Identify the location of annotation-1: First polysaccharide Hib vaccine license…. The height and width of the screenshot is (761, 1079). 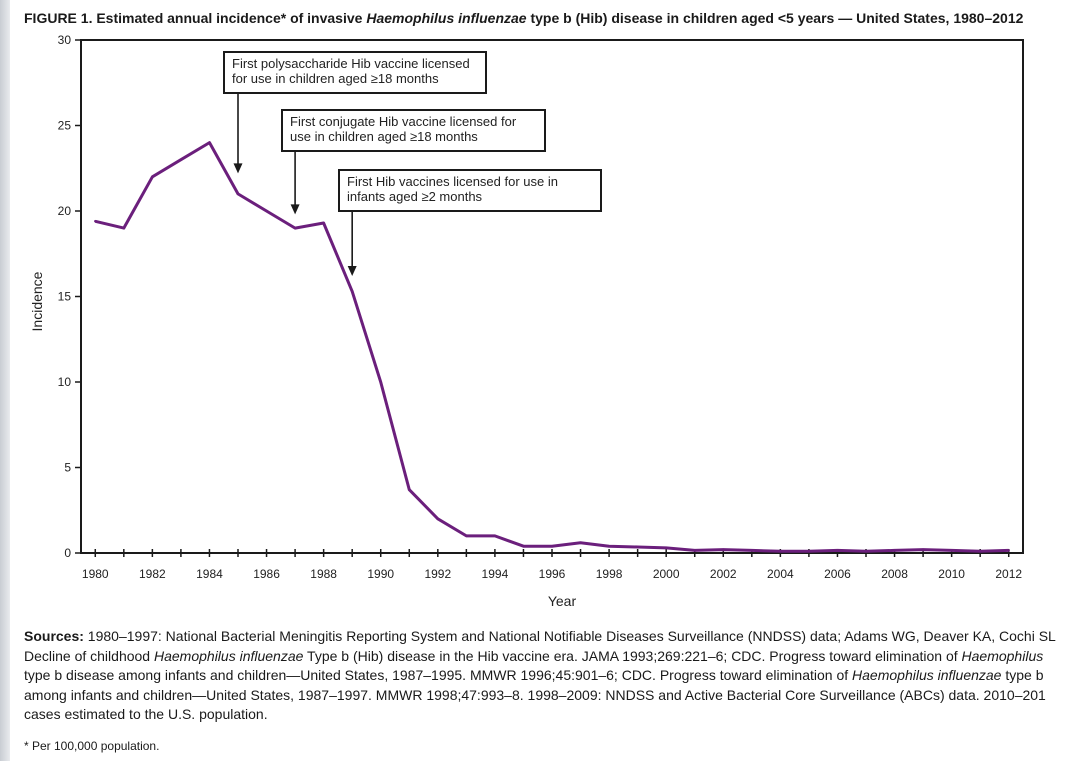
(355, 112).